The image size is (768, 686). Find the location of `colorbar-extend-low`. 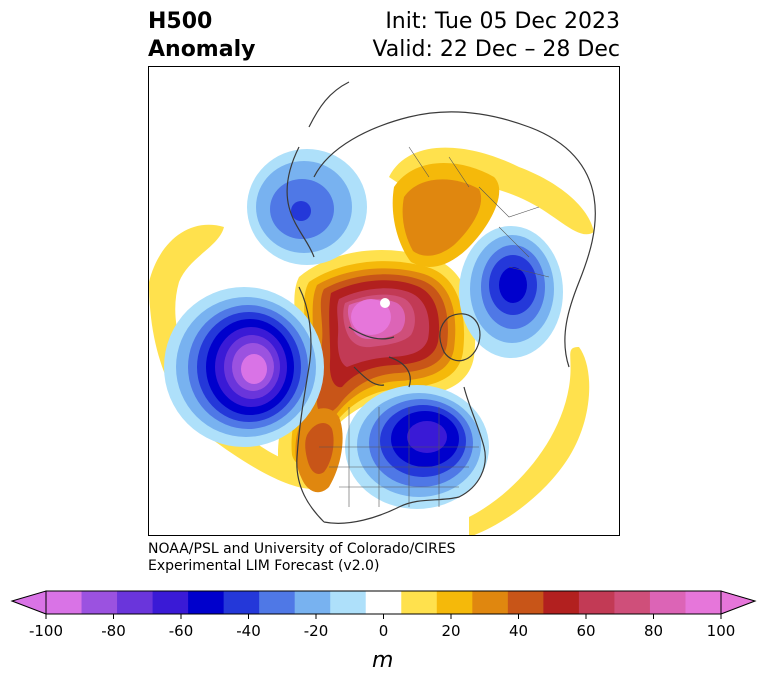

colorbar-extend-low is located at coordinates (28, 602).